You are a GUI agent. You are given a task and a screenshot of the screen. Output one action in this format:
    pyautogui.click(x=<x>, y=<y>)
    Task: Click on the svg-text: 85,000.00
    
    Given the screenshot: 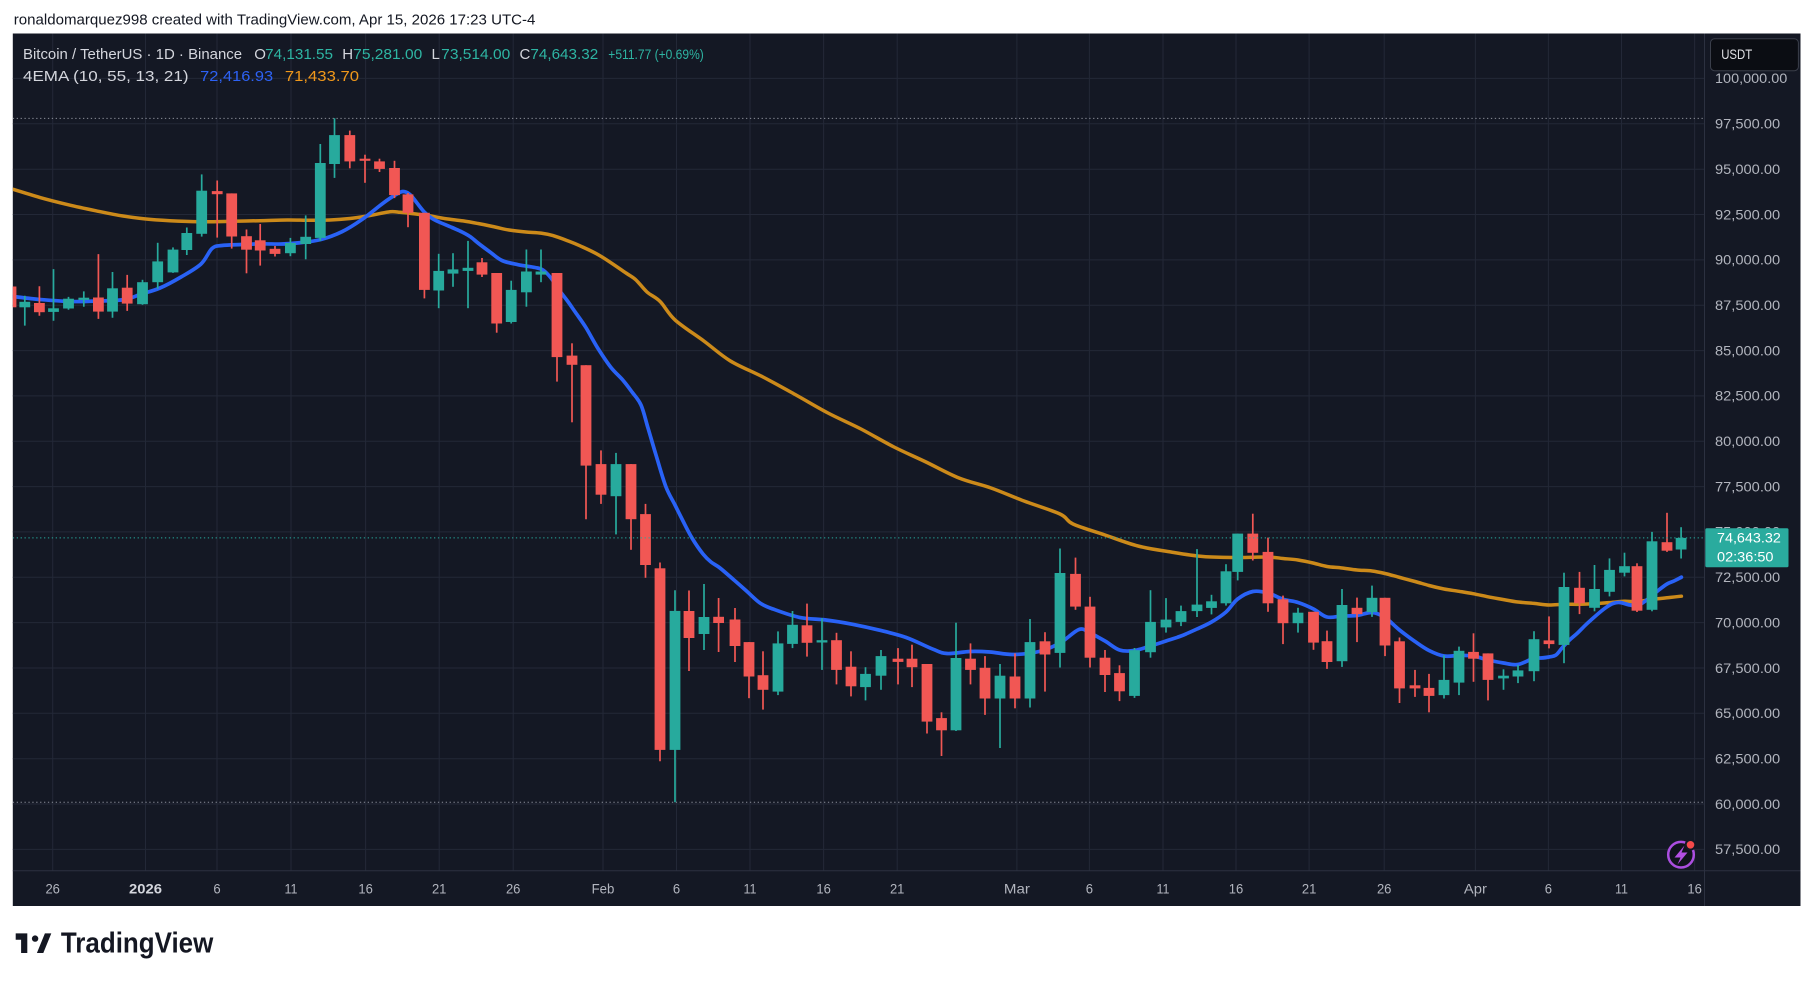 What is the action you would take?
    pyautogui.click(x=1747, y=351)
    